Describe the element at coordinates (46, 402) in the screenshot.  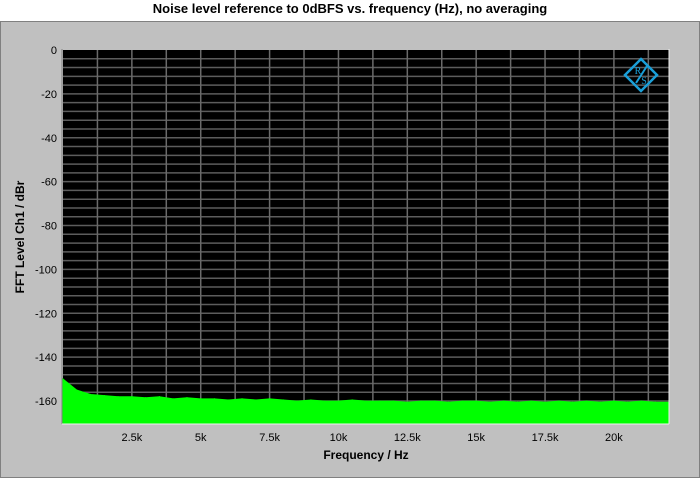
I see `y-tick-label: -160` at that location.